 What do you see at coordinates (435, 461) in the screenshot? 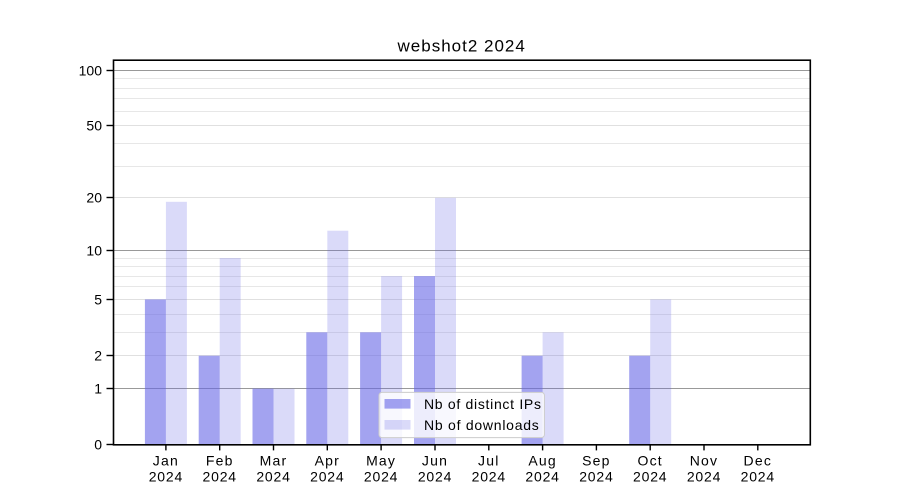
I see `svg-text: Jun` at bounding box center [435, 461].